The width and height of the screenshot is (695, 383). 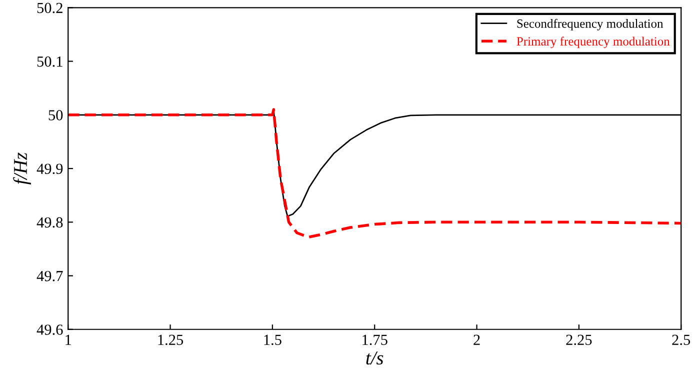 What do you see at coordinates (22, 168) in the screenshot?
I see `y-axis-title: f/Hz` at bounding box center [22, 168].